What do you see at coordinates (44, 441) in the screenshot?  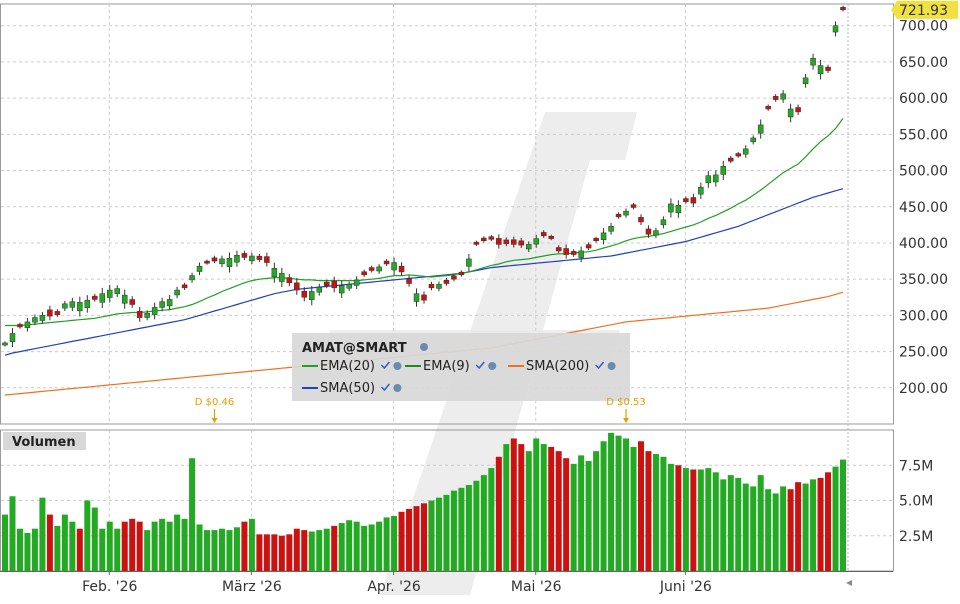 I see `volume-title-bg` at bounding box center [44, 441].